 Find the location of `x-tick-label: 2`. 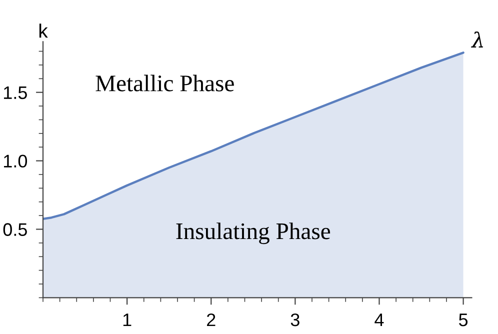

x-tick-label: 2 is located at coordinates (211, 319).